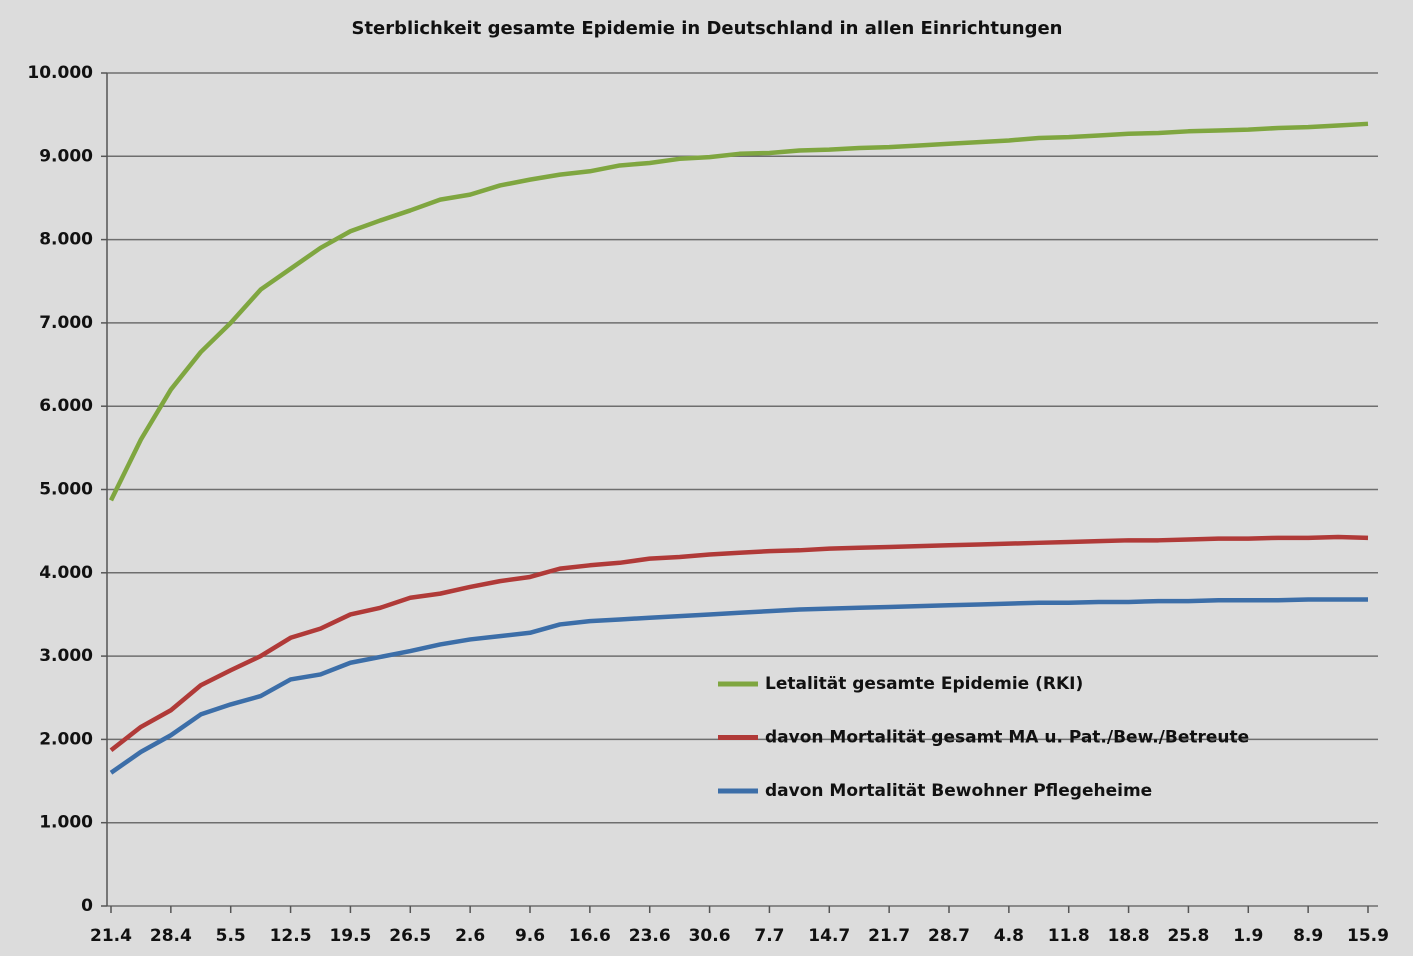 Image resolution: width=1413 pixels, height=956 pixels. What do you see at coordinates (410, 936) in the screenshot?
I see `x-tick-label: 26.5` at bounding box center [410, 936].